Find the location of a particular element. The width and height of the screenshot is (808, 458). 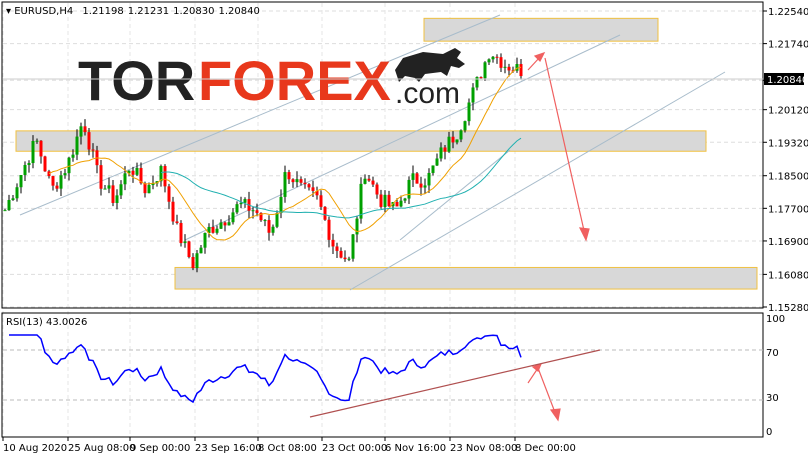

ma-slow-line is located at coordinates (341, 178).